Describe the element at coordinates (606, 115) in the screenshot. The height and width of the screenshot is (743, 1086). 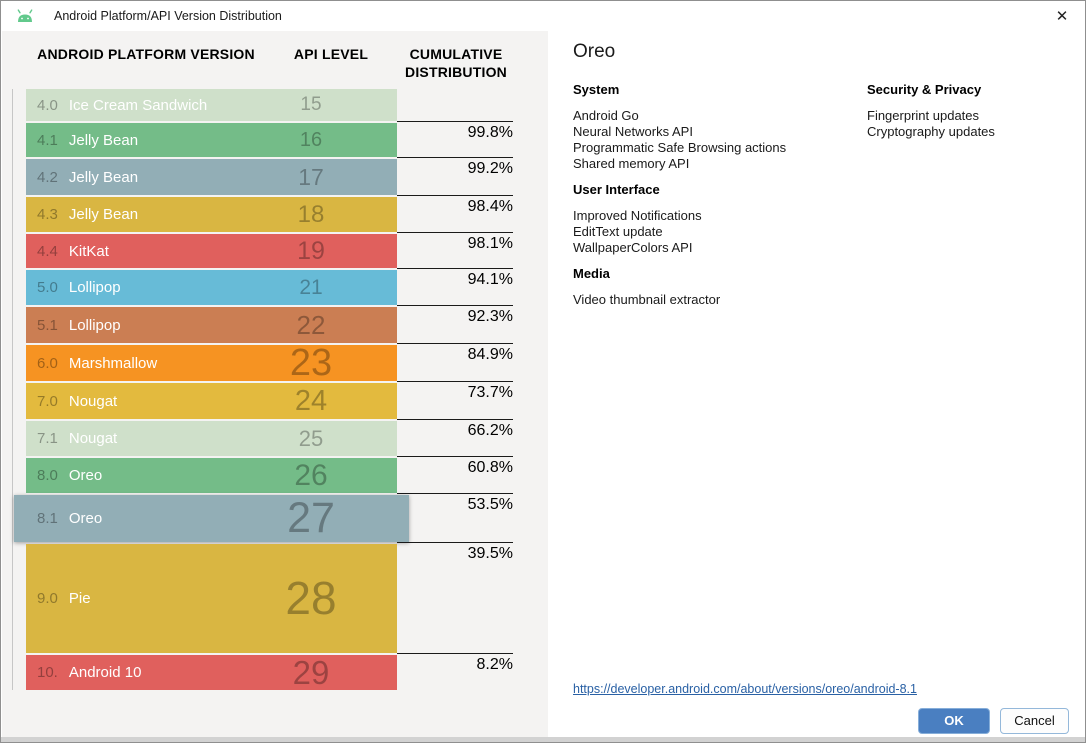
I see `feature-item: Android Go` at that location.